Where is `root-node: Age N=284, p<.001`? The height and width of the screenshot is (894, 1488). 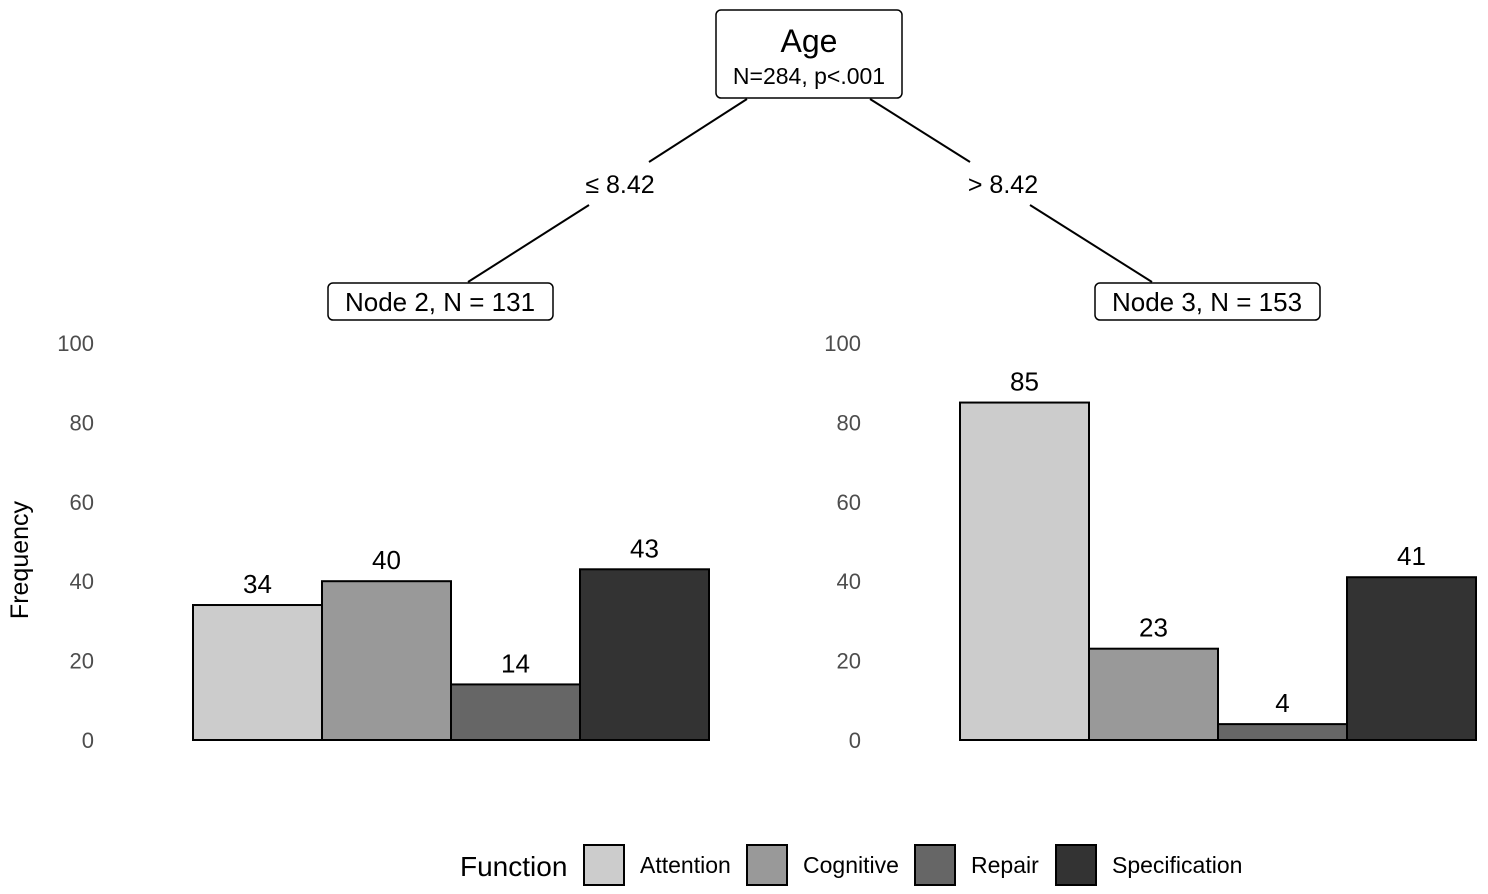
root-node: Age N=284, p<.001 is located at coordinates (809, 54).